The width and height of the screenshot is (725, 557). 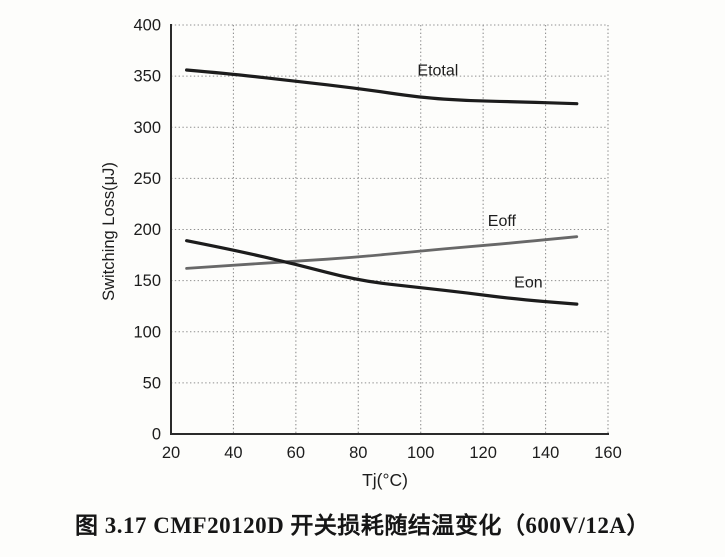 What do you see at coordinates (147, 179) in the screenshot?
I see `y-tick-label: 250` at bounding box center [147, 179].